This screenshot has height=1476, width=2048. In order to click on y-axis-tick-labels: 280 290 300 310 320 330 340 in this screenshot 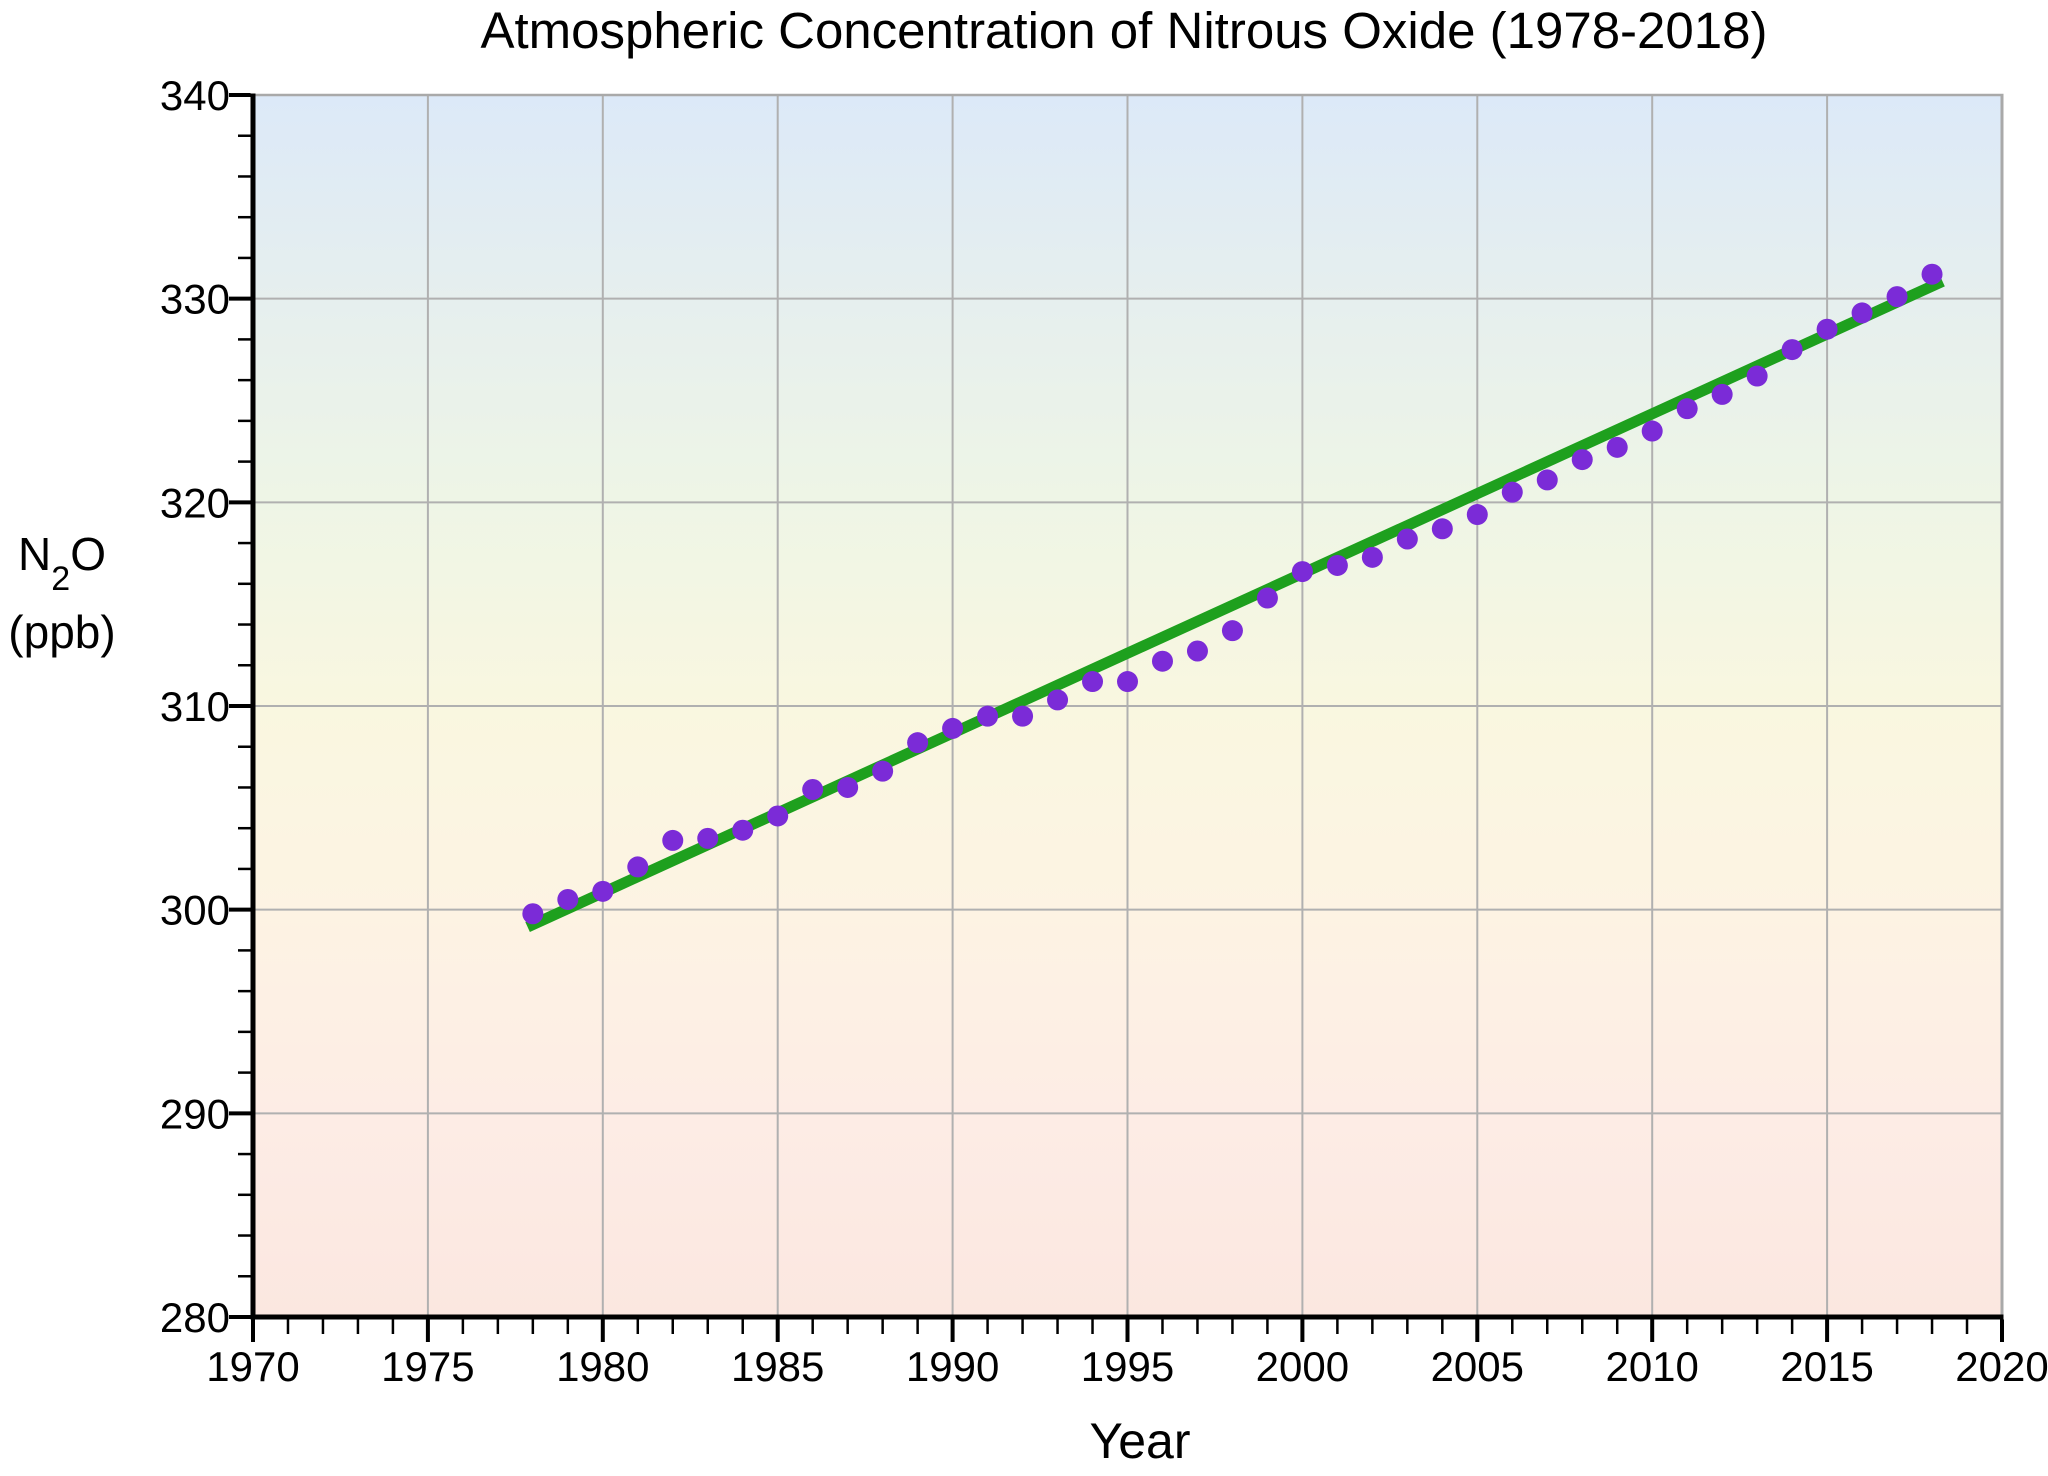, I will do `click(195, 706)`.